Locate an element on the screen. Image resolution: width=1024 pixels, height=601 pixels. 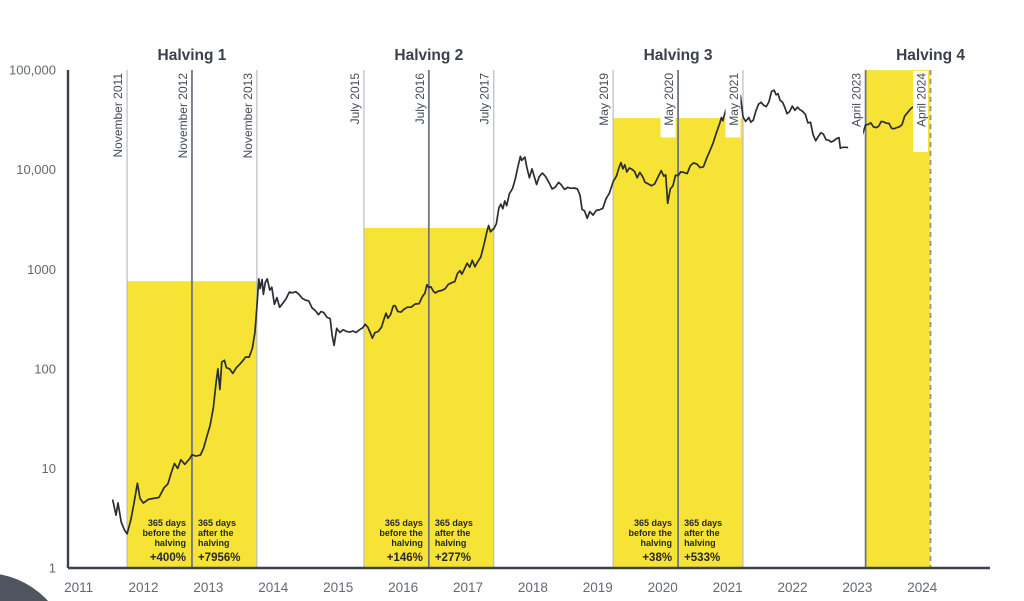
y-axis-tick-label: 10,000 is located at coordinates (36, 169).